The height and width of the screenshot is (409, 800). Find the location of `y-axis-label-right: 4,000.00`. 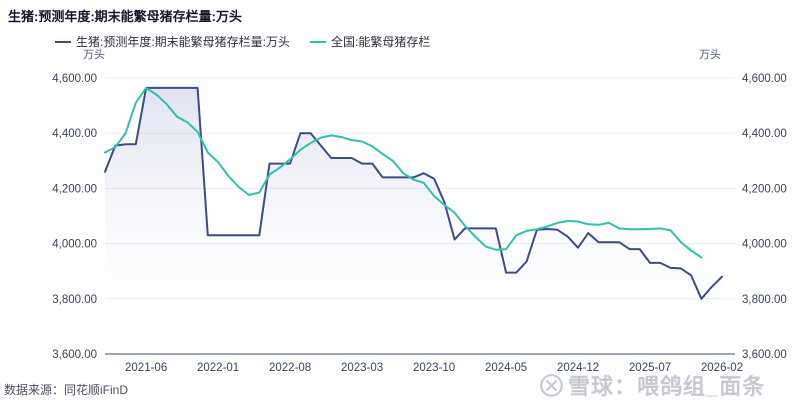

y-axis-label-right: 4,000.00 is located at coordinates (764, 245).